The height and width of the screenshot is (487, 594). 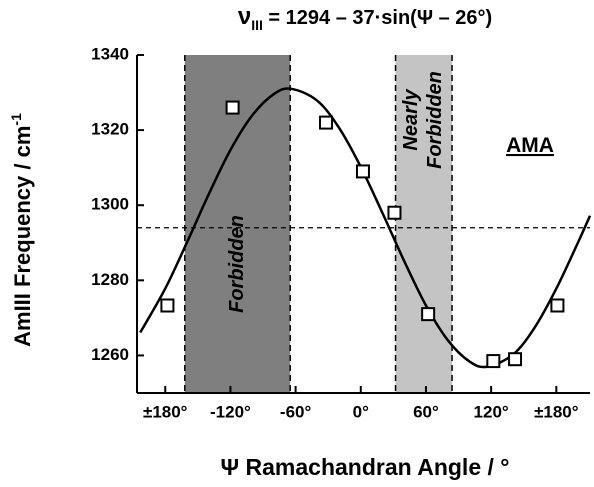 I want to click on x-tick-label: -120°, so click(x=230, y=411).